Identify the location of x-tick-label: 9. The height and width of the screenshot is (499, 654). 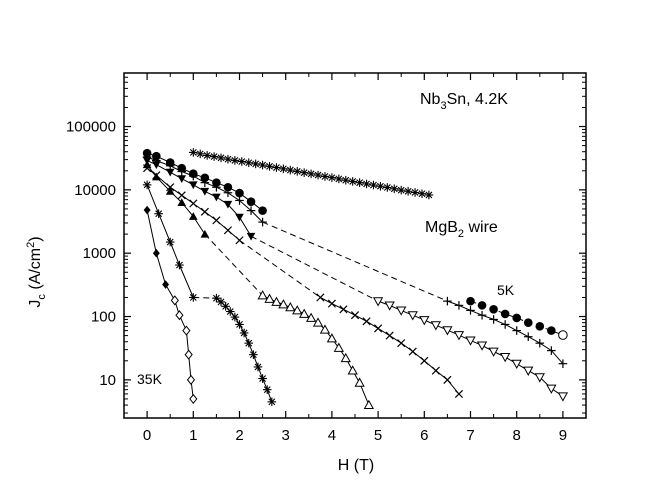
(563, 435).